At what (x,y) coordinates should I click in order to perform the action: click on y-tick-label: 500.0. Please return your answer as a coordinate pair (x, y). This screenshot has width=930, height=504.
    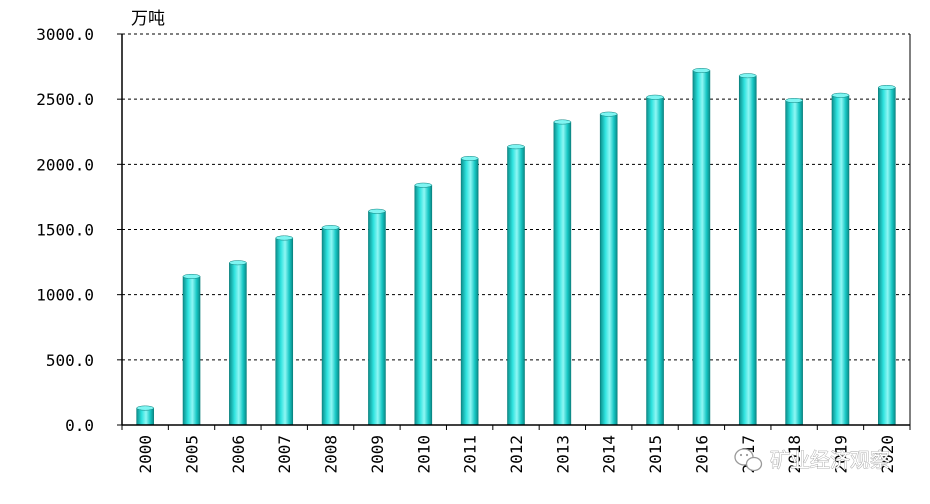
    Looking at the image, I should click on (70, 360).